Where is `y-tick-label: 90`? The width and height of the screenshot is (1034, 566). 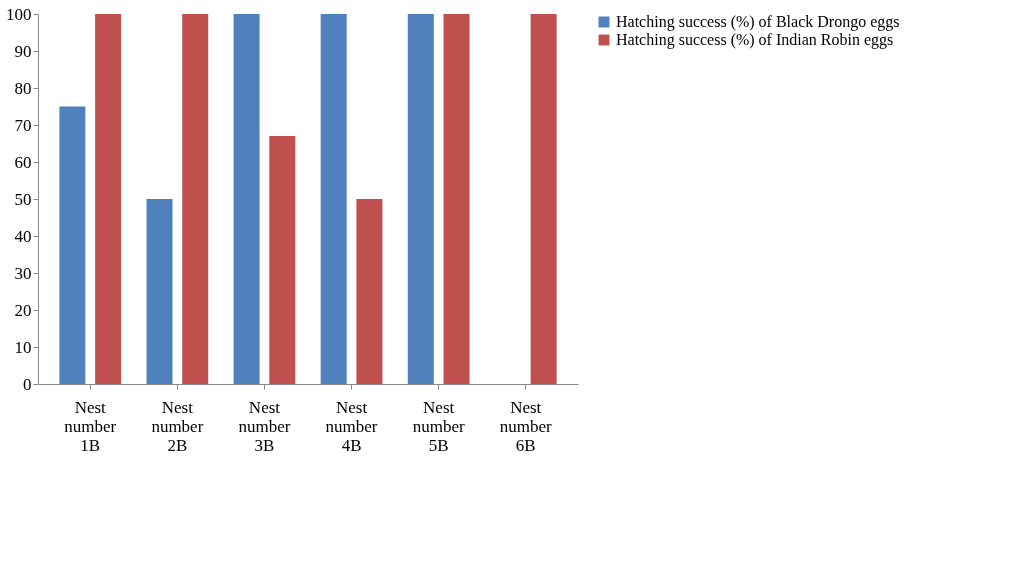 y-tick-label: 90 is located at coordinates (23, 51).